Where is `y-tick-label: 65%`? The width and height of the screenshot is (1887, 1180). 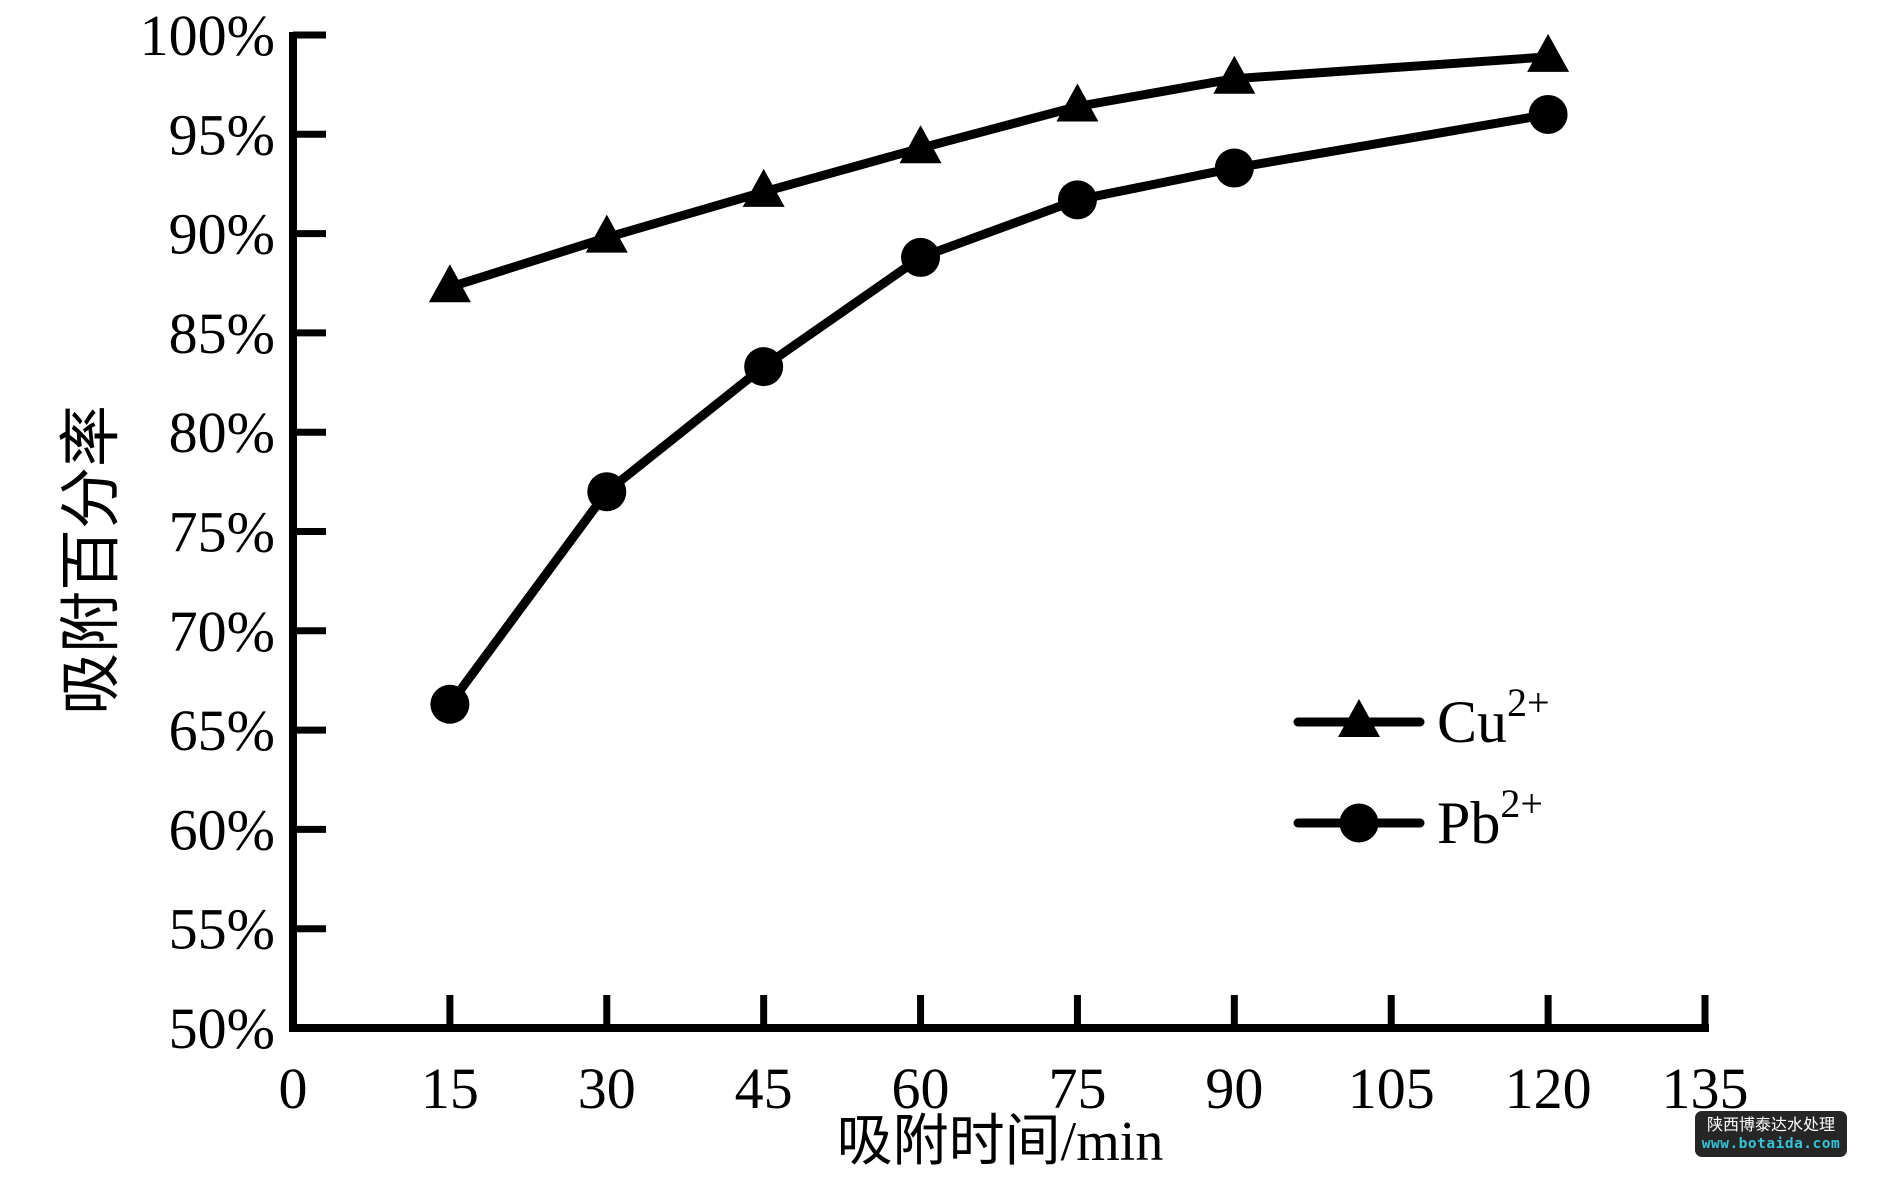
y-tick-label: 65% is located at coordinates (222, 730).